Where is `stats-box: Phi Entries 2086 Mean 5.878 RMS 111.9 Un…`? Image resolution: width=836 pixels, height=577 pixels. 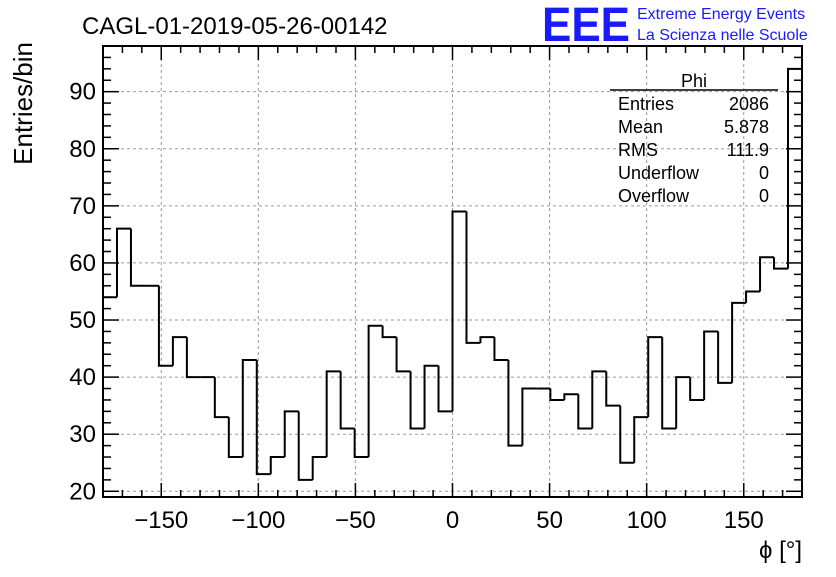
stats-box: Phi Entries 2086 Mean 5.878 RMS 111.9 Un… is located at coordinates (694, 138).